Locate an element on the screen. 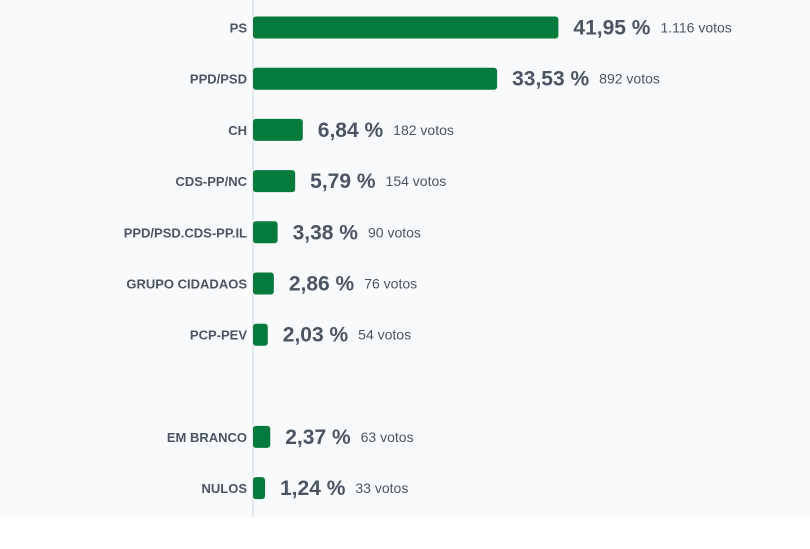 Image resolution: width=810 pixels, height=549 pixels. percent-label: 5,79 % is located at coordinates (343, 181).